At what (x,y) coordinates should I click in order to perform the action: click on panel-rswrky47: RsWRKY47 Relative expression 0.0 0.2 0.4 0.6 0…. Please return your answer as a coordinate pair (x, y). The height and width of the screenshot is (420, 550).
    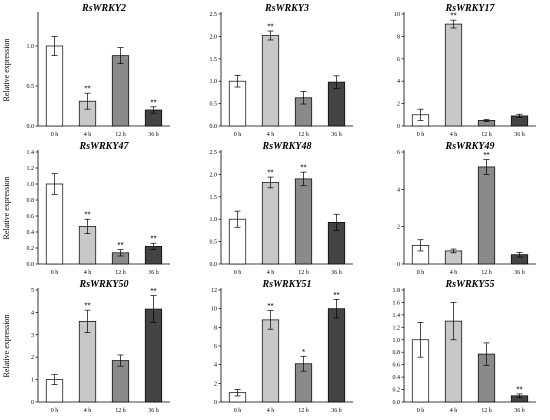
    Looking at the image, I should click on (91, 207).